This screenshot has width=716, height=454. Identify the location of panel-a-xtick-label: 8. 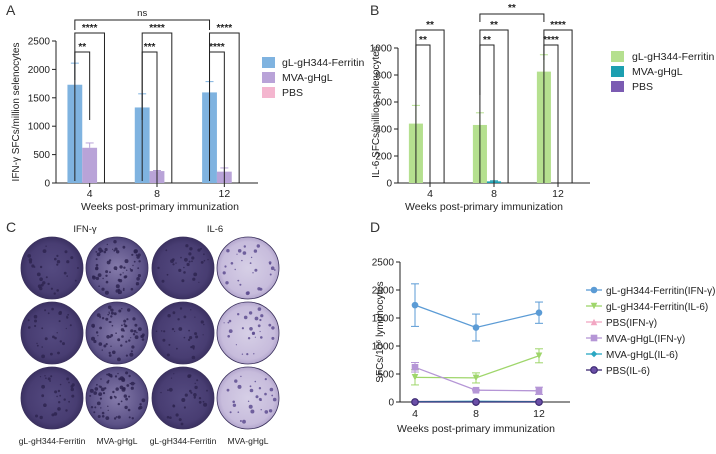
(157, 194).